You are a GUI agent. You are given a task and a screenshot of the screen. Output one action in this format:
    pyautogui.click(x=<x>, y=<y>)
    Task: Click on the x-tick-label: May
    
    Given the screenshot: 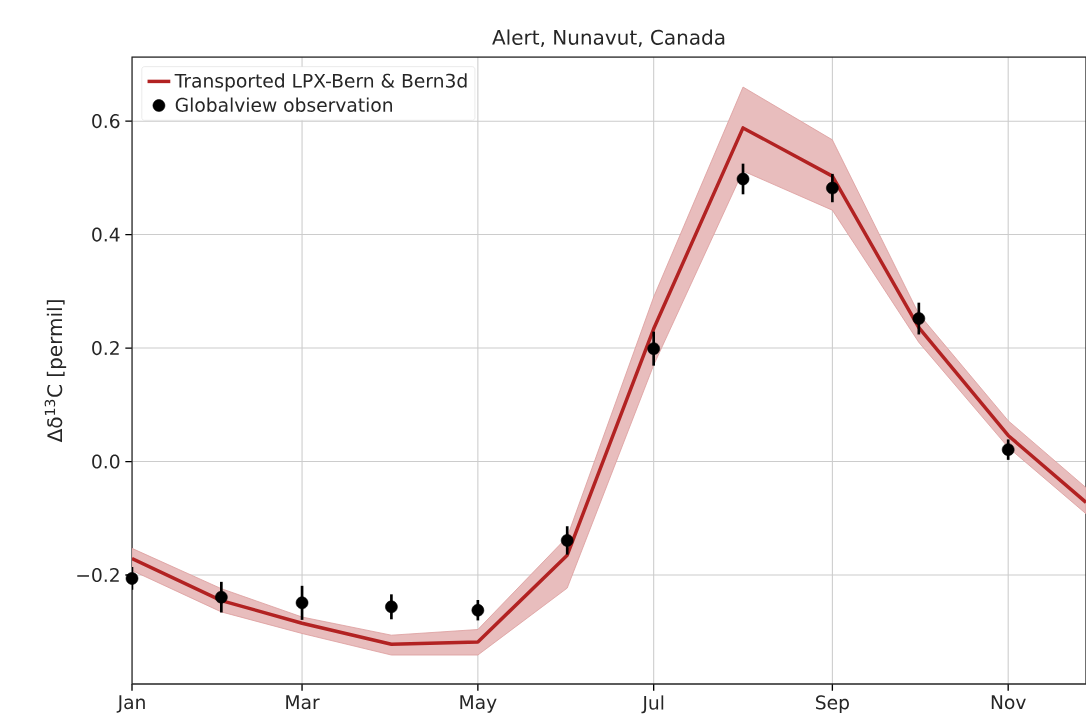 What is the action you would take?
    pyautogui.click(x=478, y=704)
    